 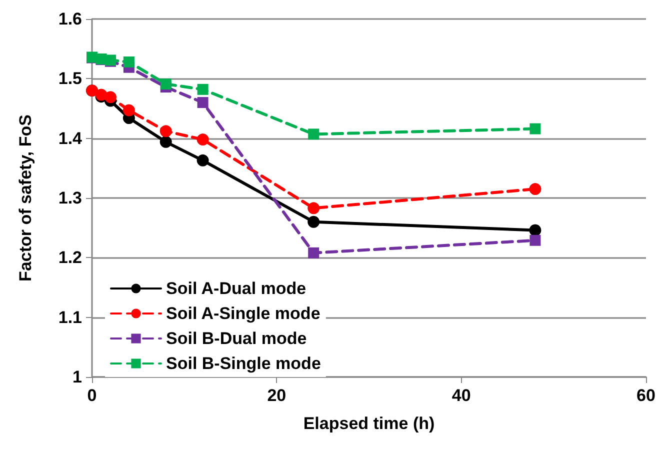 What do you see at coordinates (369, 423) in the screenshot?
I see `x-axis-title: Elapsed time (h)` at bounding box center [369, 423].